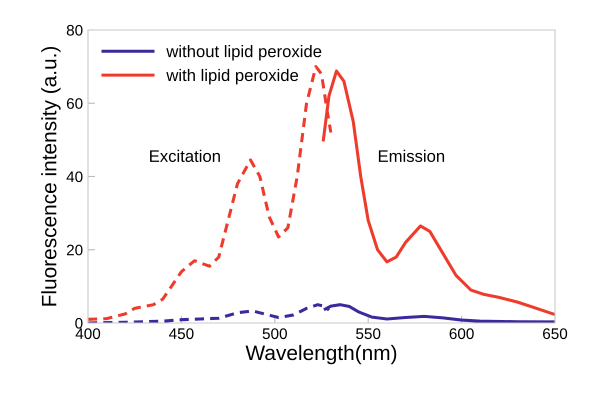  What do you see at coordinates (181, 334) in the screenshot?
I see `x-tick-label: 450` at bounding box center [181, 334].